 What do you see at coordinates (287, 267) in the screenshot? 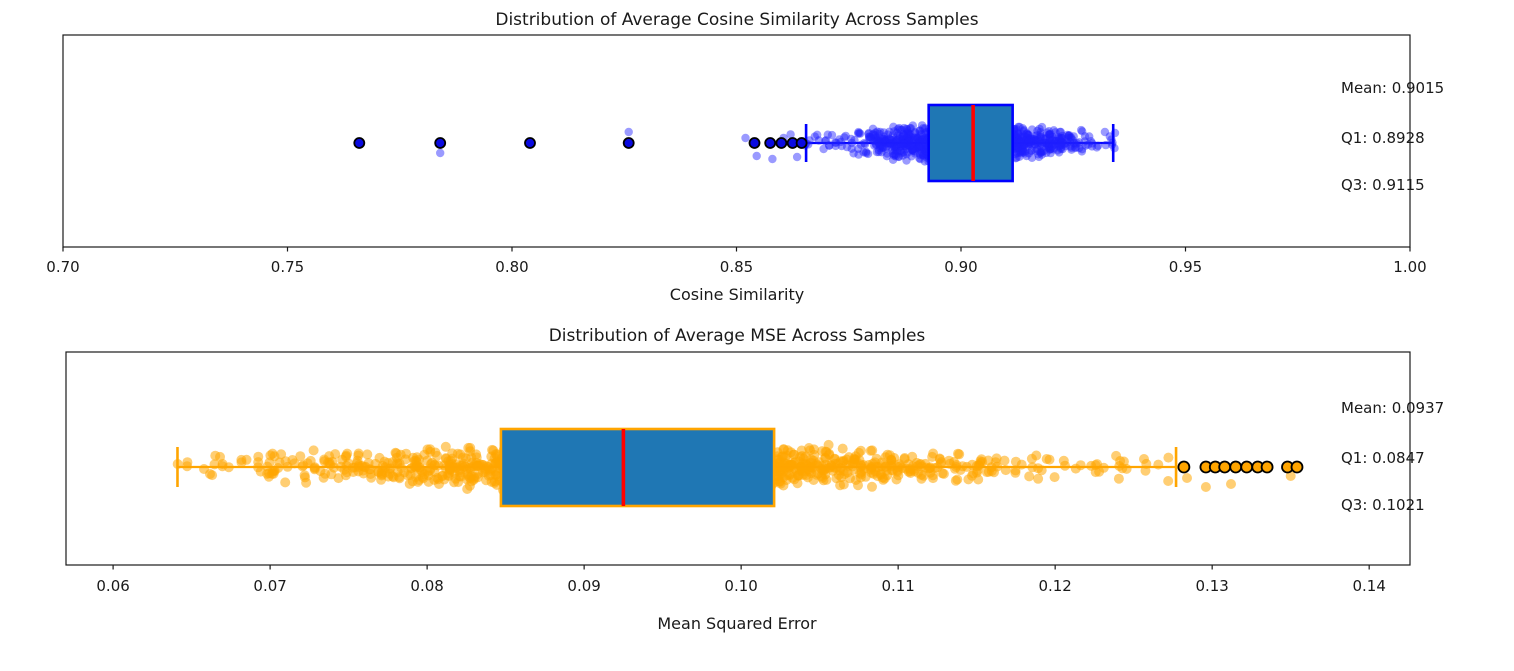
I see `tick-label: 0.75` at bounding box center [287, 267].